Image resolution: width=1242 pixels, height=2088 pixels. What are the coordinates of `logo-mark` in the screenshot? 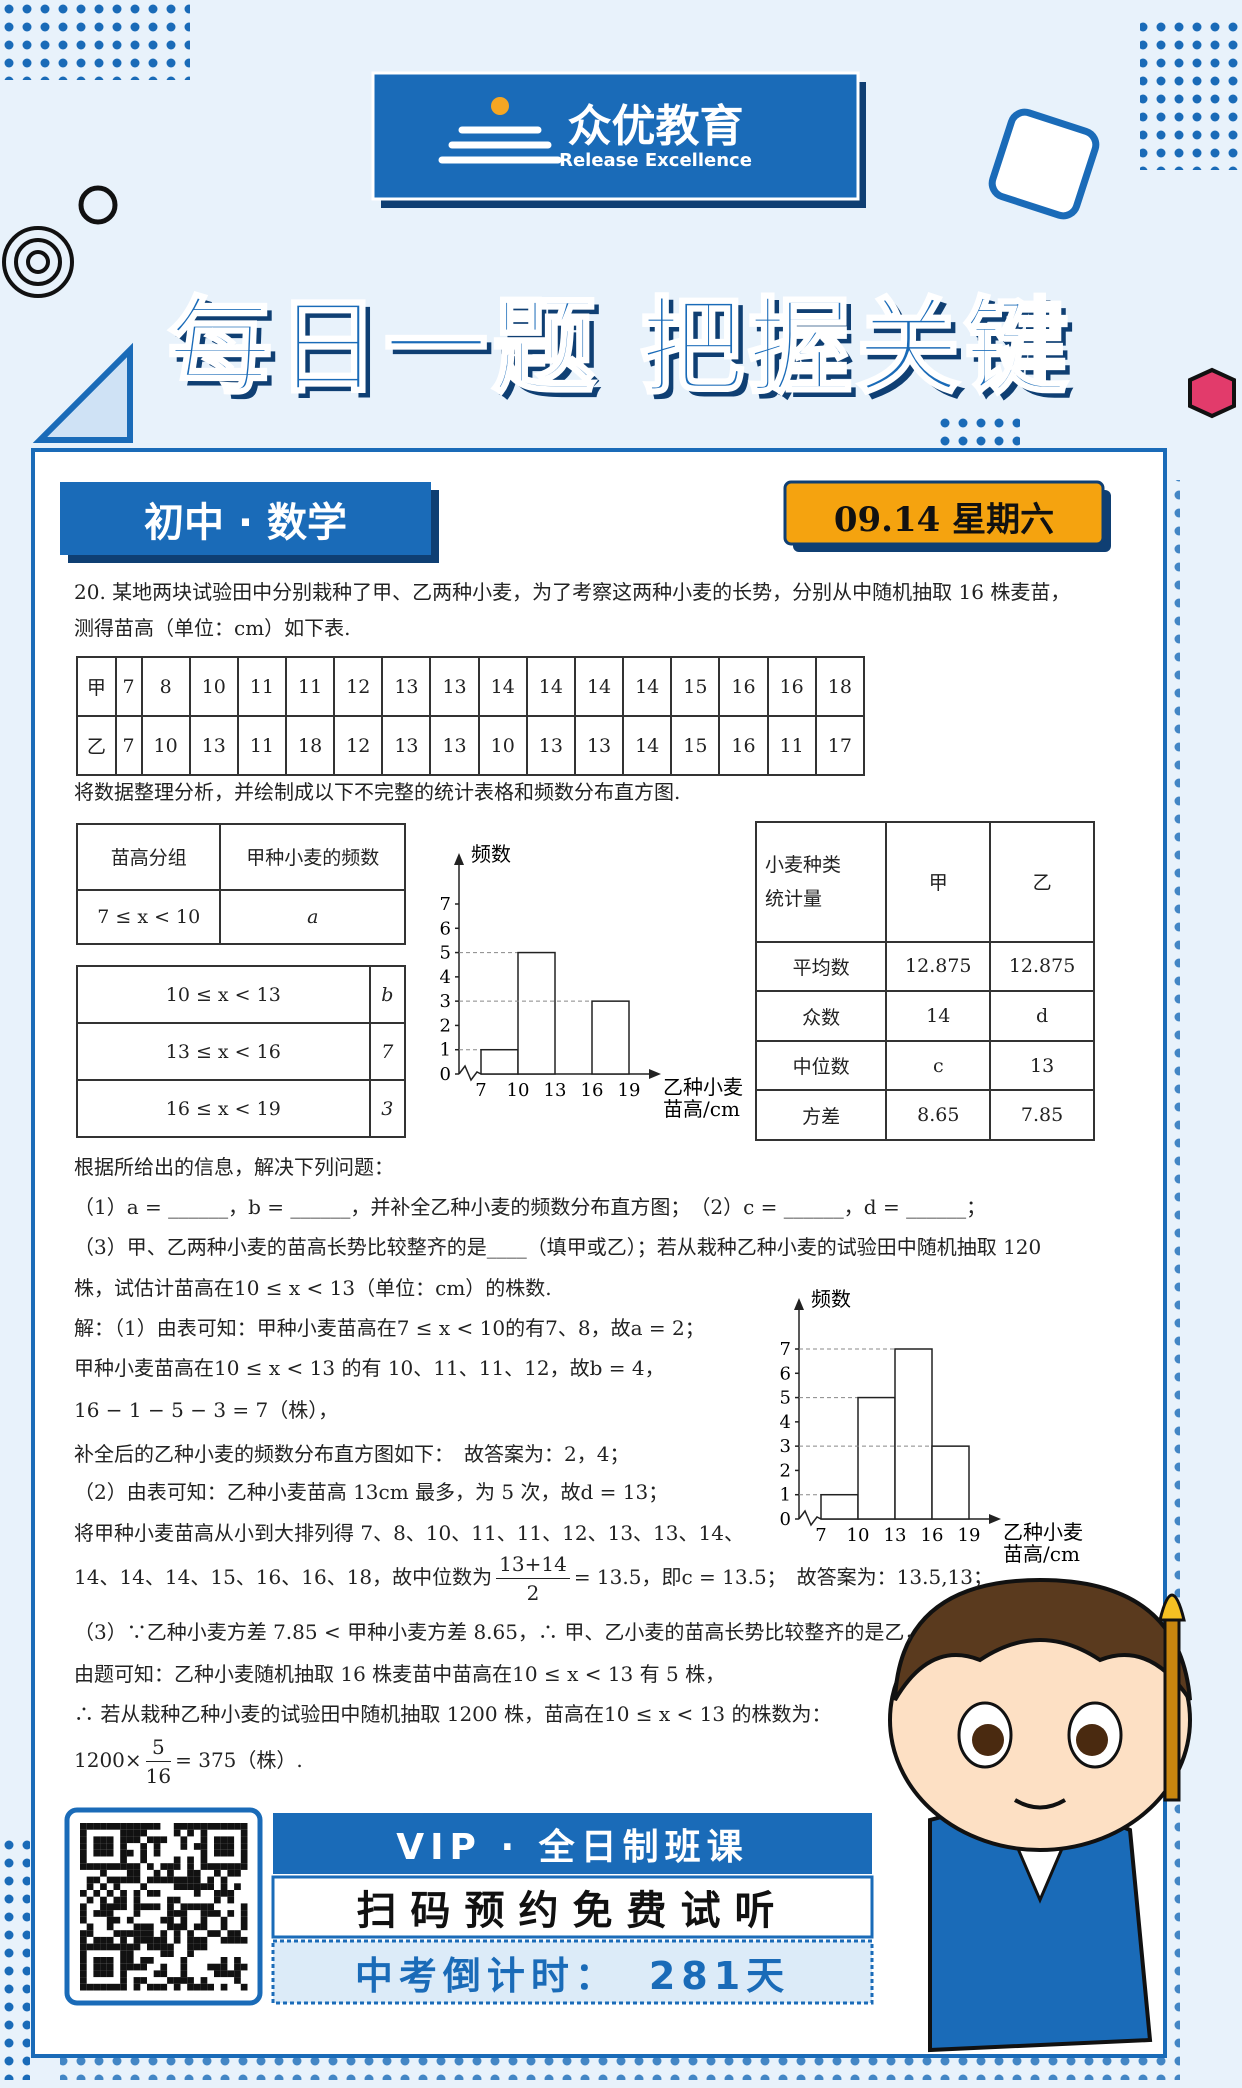 It's located at (500, 145).